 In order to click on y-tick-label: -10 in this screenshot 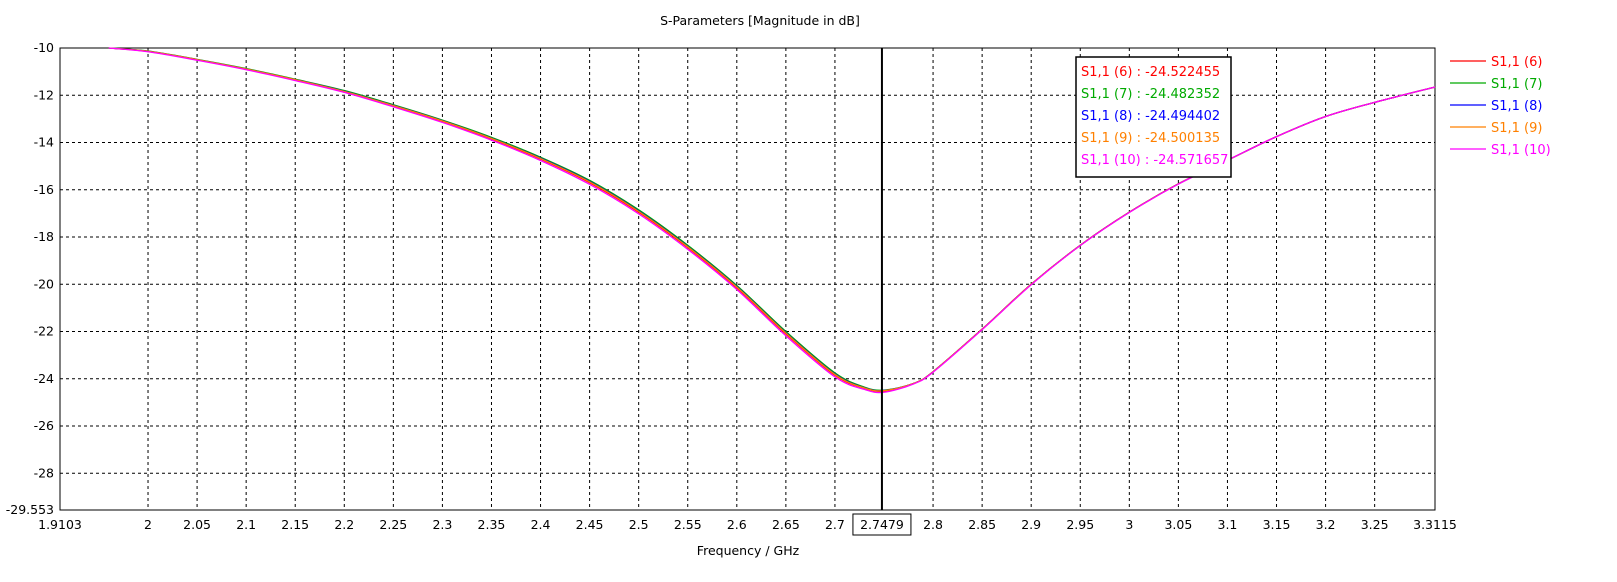, I will do `click(44, 47)`.